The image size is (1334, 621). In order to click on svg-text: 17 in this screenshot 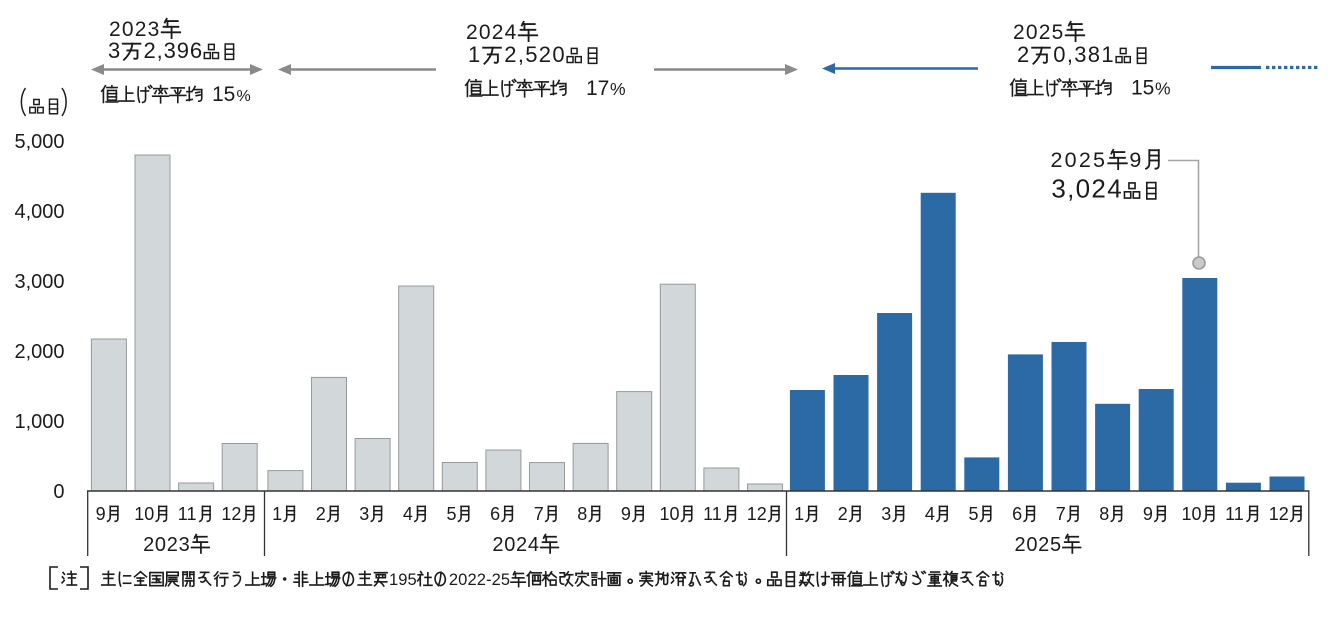, I will do `click(597, 88)`.